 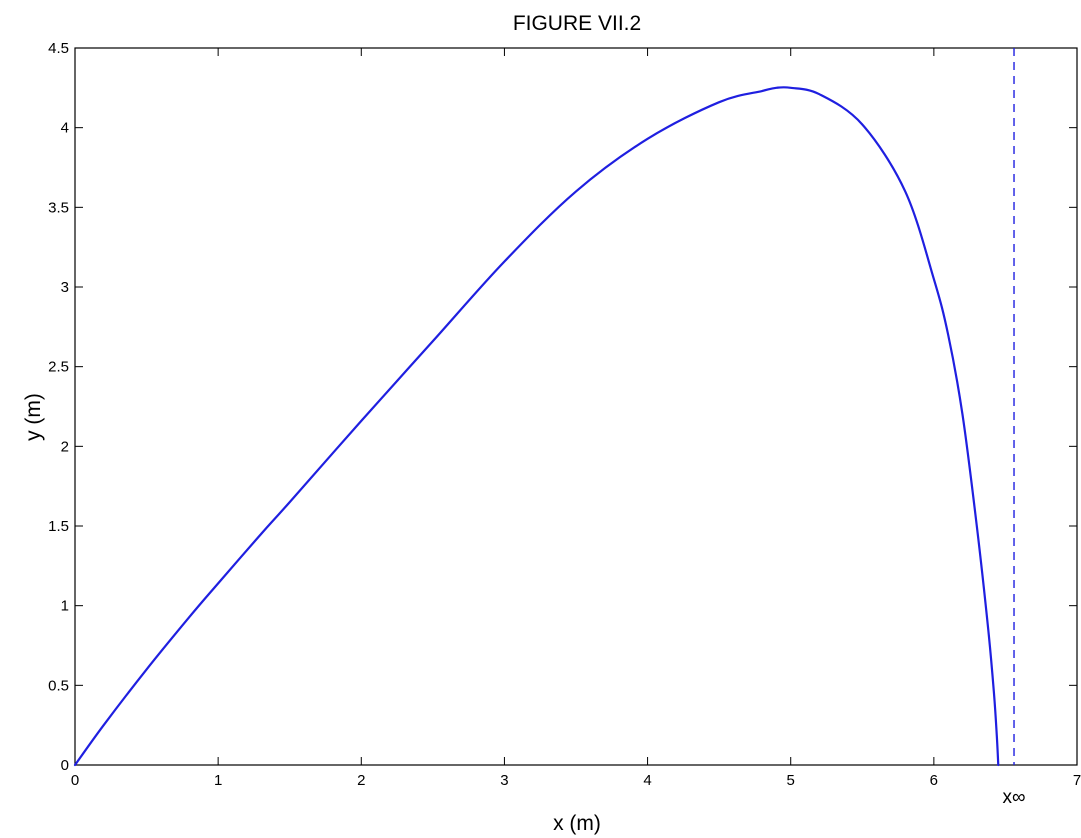 What do you see at coordinates (1077, 780) in the screenshot?
I see `x-tick-label: 7` at bounding box center [1077, 780].